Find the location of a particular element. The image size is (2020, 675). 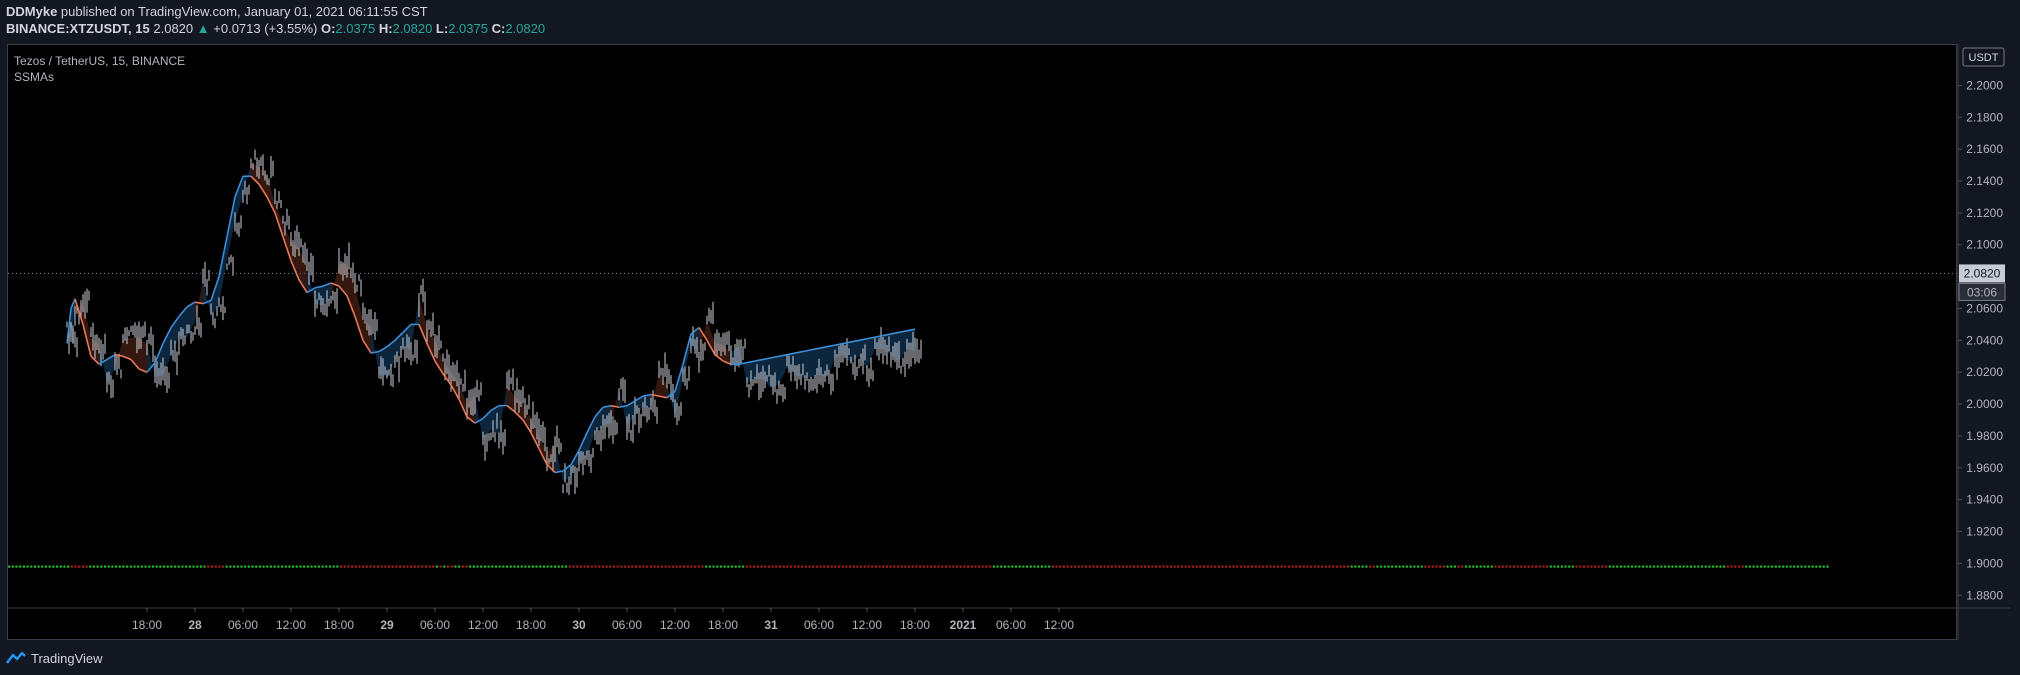

y-tick-label: 2.0000 is located at coordinates (1984, 404).